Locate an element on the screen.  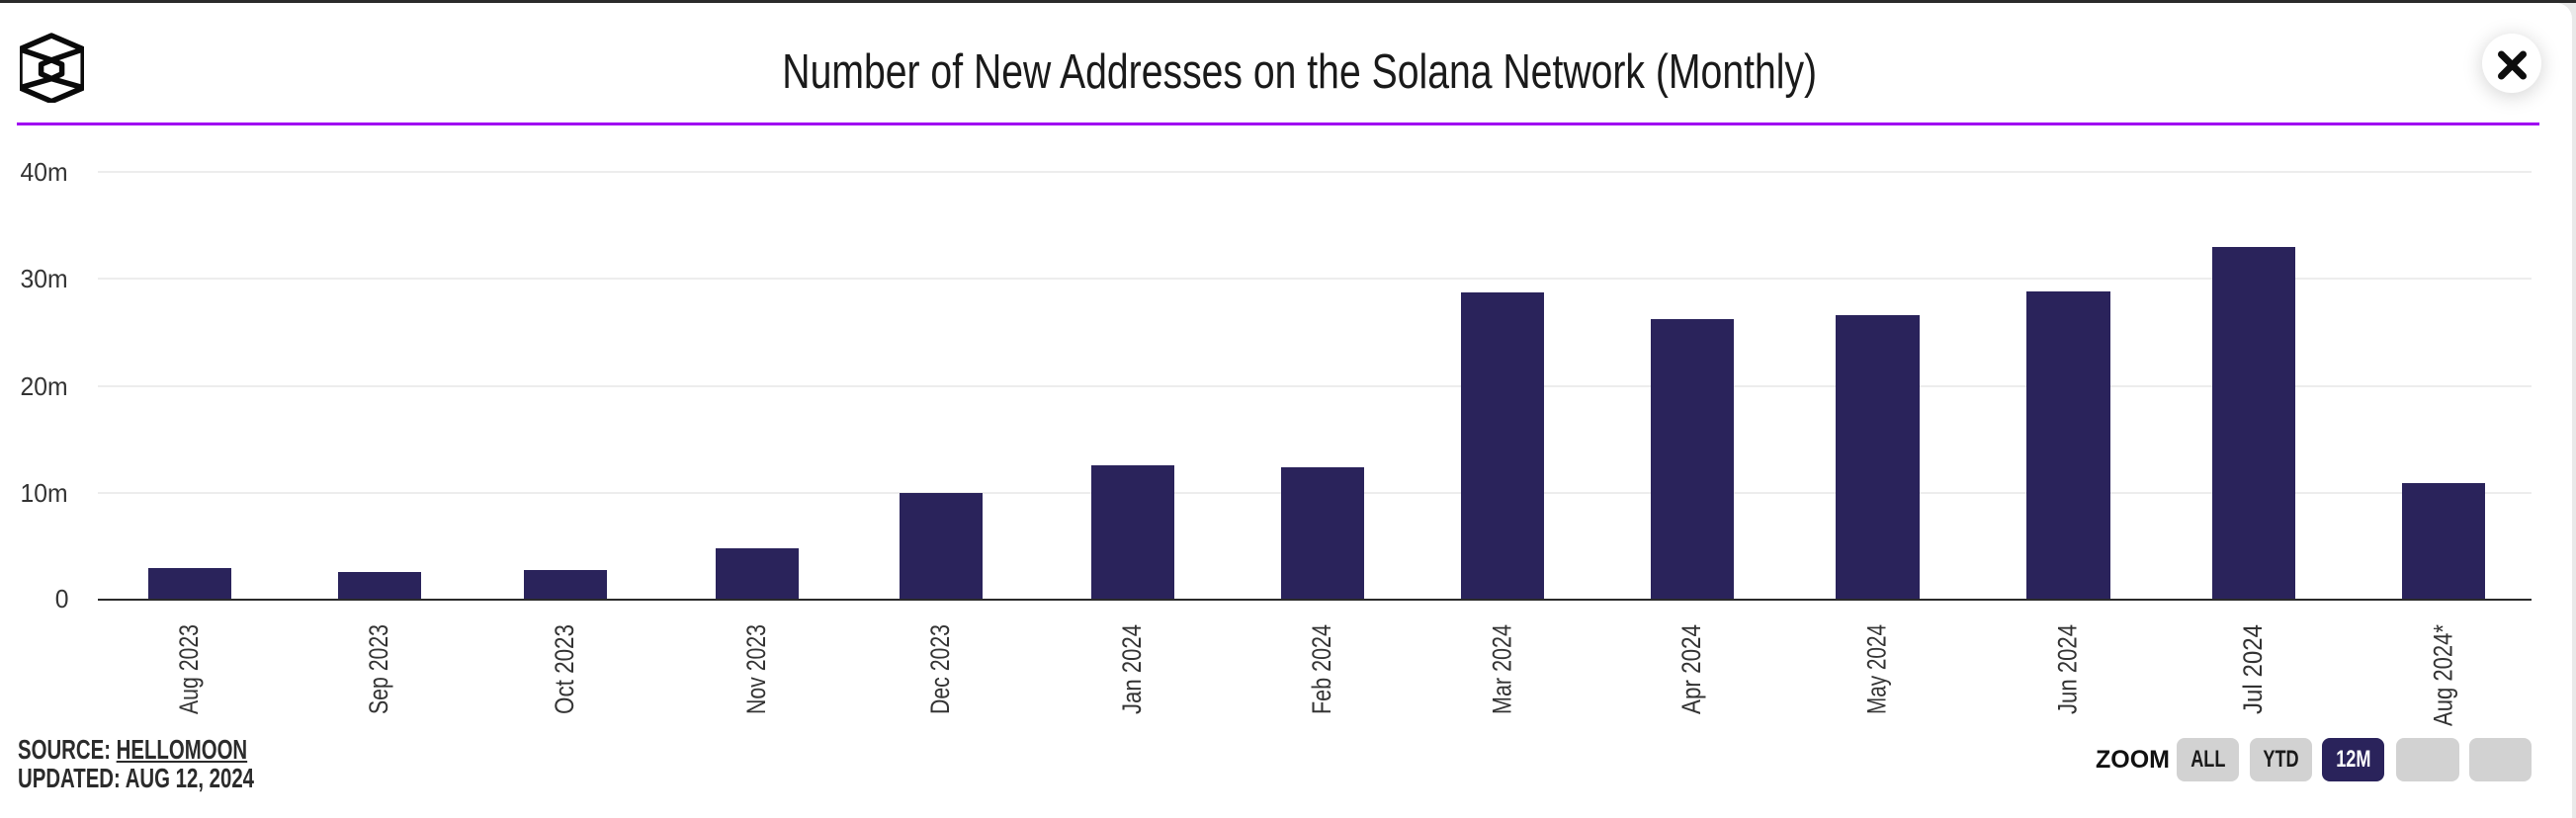
svg-text: Jan 2024 is located at coordinates (1132, 669).